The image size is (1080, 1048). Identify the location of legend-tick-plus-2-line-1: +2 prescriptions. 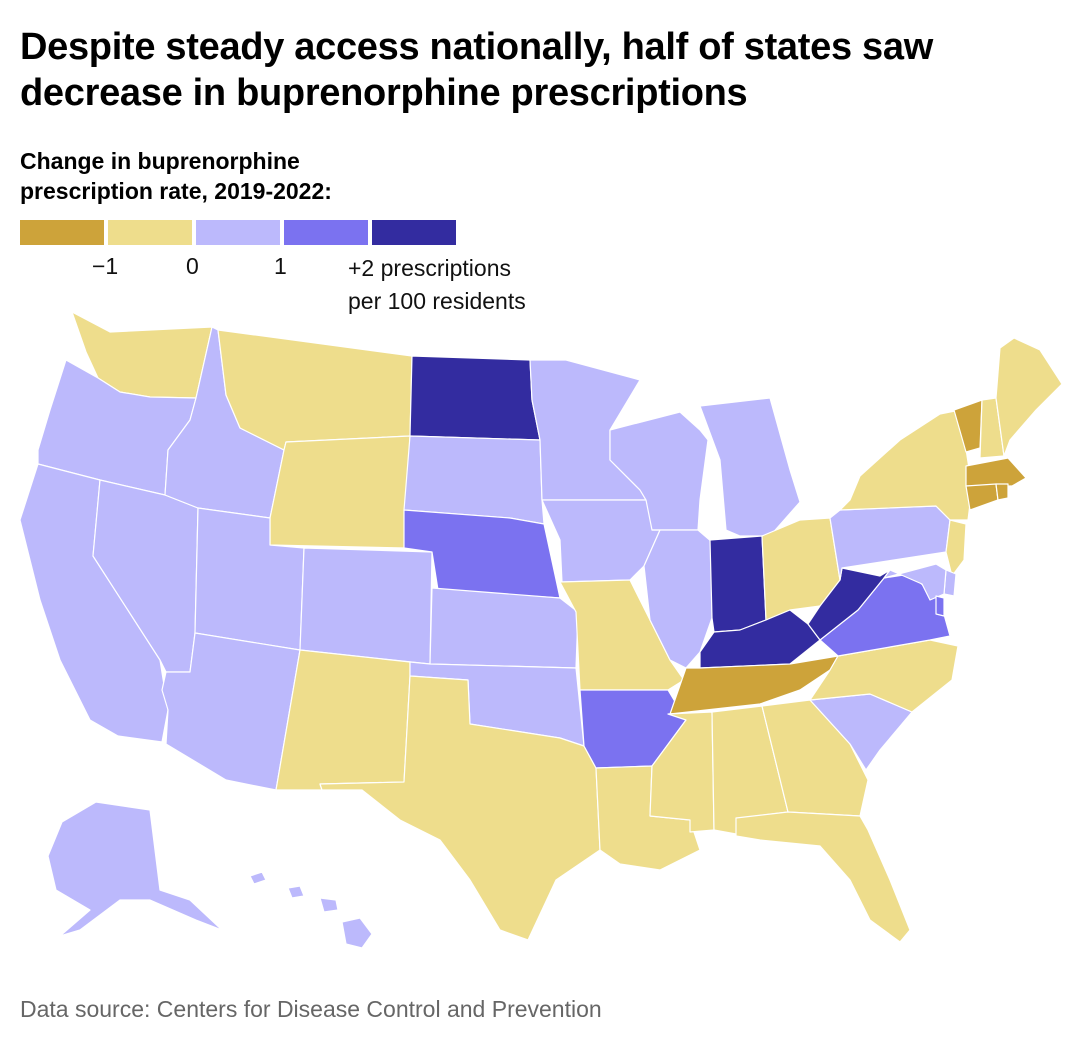
(429, 268).